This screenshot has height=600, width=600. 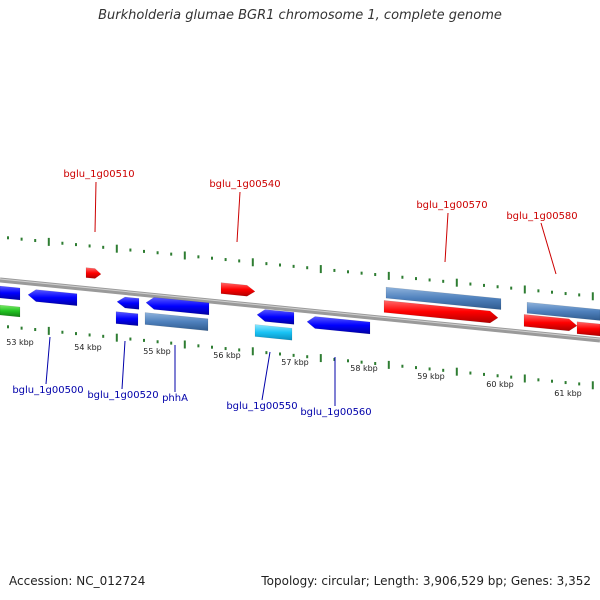 I want to click on reverse-gene-label: bglu_1g00500, so click(x=47, y=390).